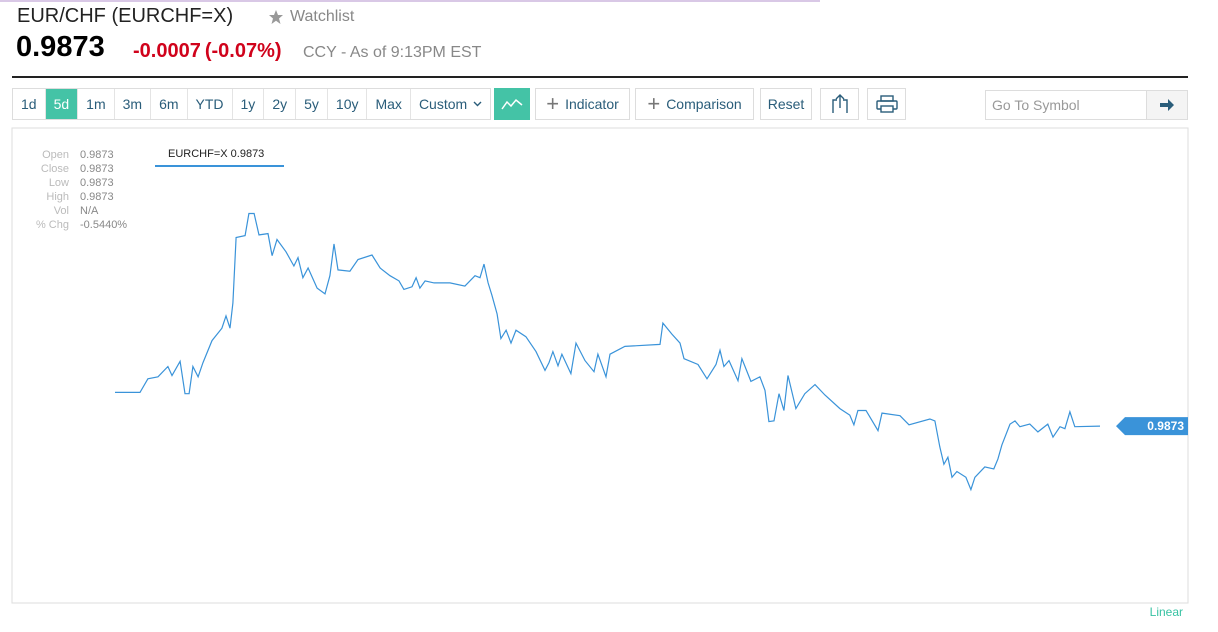 The height and width of the screenshot is (632, 1218). I want to click on custom-button: Custom, so click(450, 104).